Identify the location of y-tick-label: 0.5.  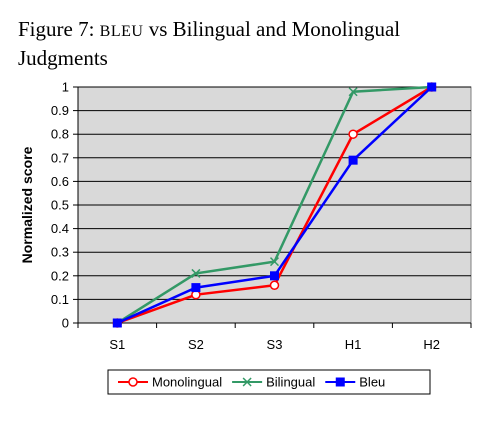
(60, 205).